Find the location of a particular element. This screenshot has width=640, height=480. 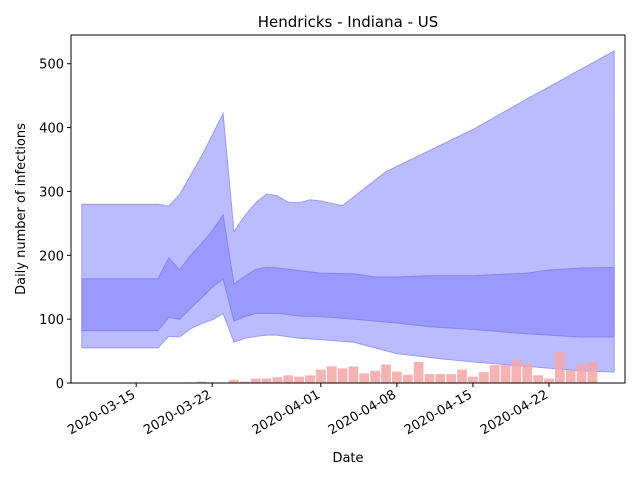

y-tick-label: 0 is located at coordinates (60, 384).